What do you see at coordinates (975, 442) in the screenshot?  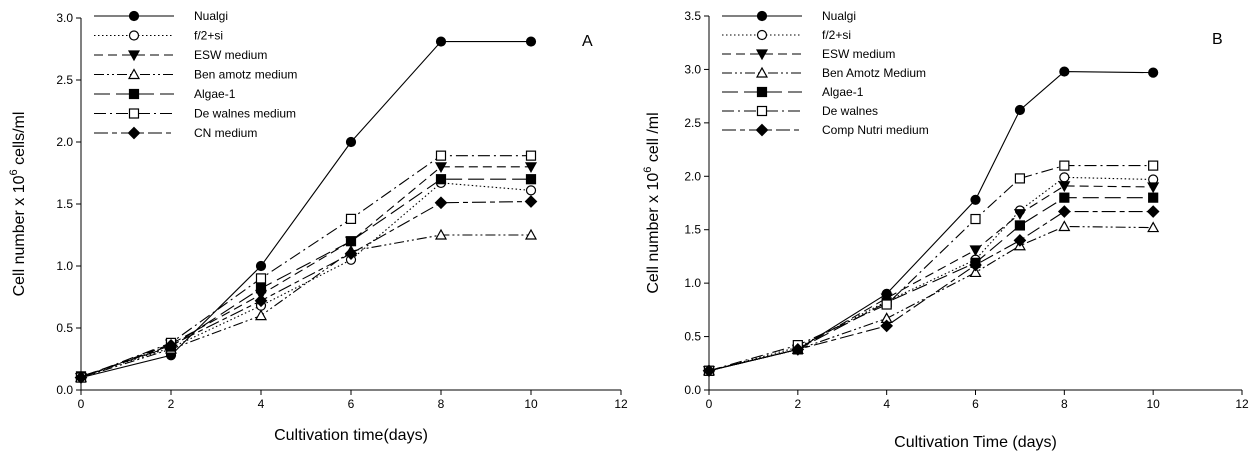 I see `x-axis-label: Cultivation Time (days)` at bounding box center [975, 442].